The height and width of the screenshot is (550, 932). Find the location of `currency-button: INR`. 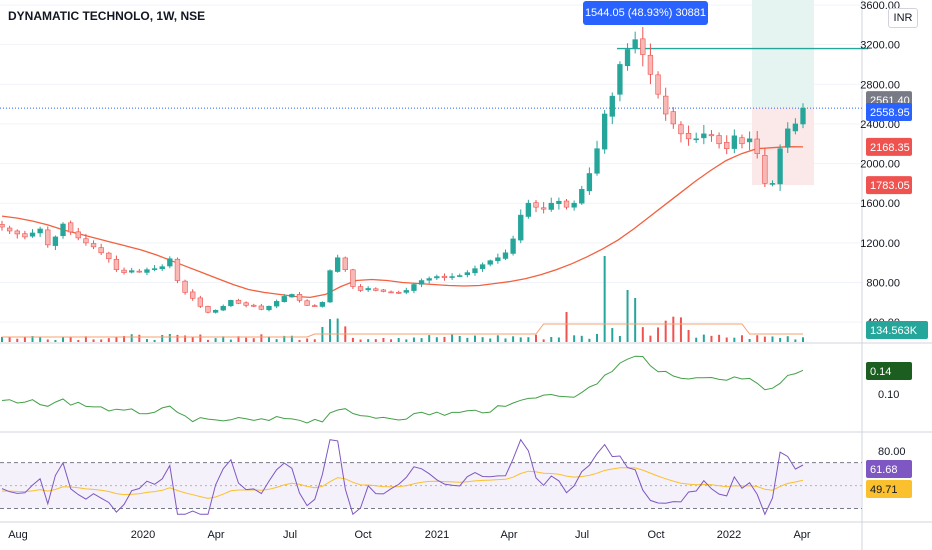

currency-button: INR is located at coordinates (903, 18).